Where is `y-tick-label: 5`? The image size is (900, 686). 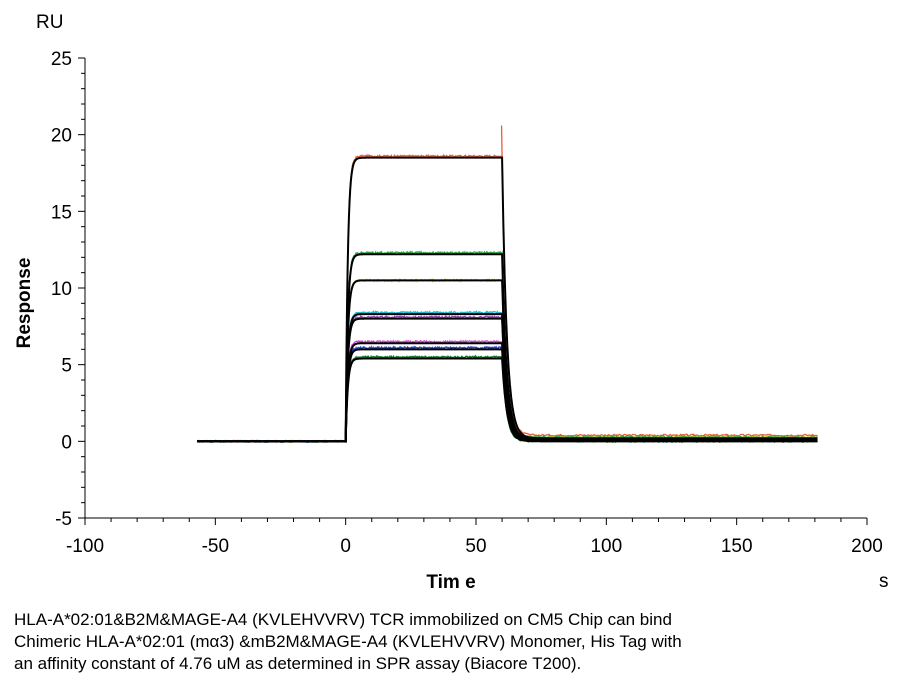
y-tick-label: 5 is located at coordinates (66, 366).